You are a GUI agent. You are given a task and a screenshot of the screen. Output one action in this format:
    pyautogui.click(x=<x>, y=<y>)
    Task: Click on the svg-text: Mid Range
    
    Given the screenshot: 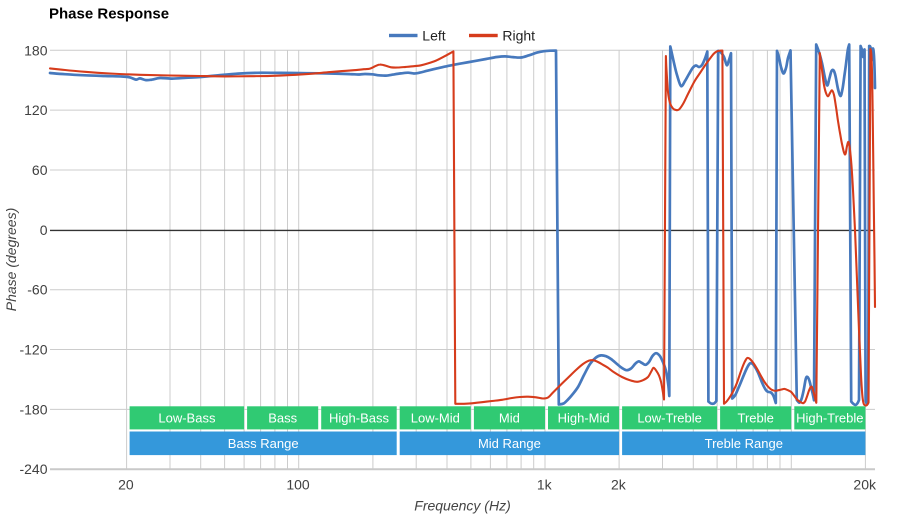 What is the action you would take?
    pyautogui.click(x=509, y=443)
    